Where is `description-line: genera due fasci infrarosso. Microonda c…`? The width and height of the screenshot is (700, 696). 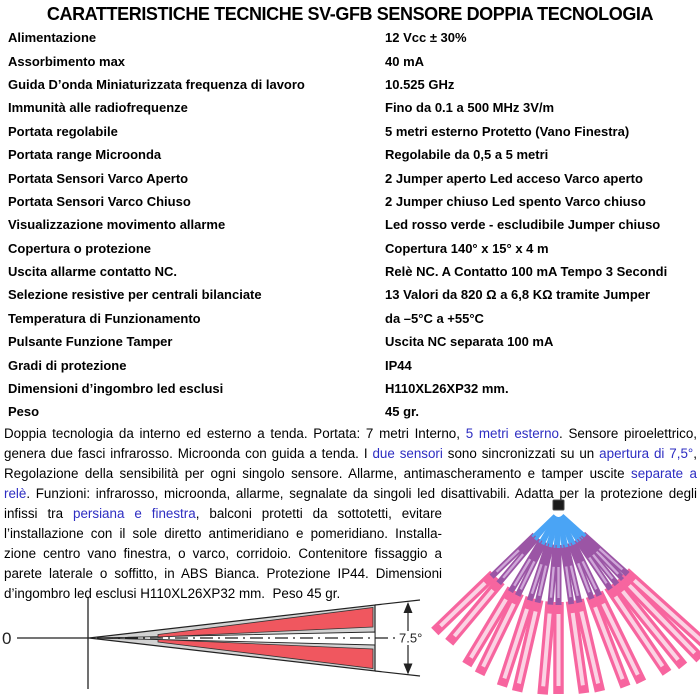 description-line: genera due fasci infrarosso. Microonda c… is located at coordinates (350, 454).